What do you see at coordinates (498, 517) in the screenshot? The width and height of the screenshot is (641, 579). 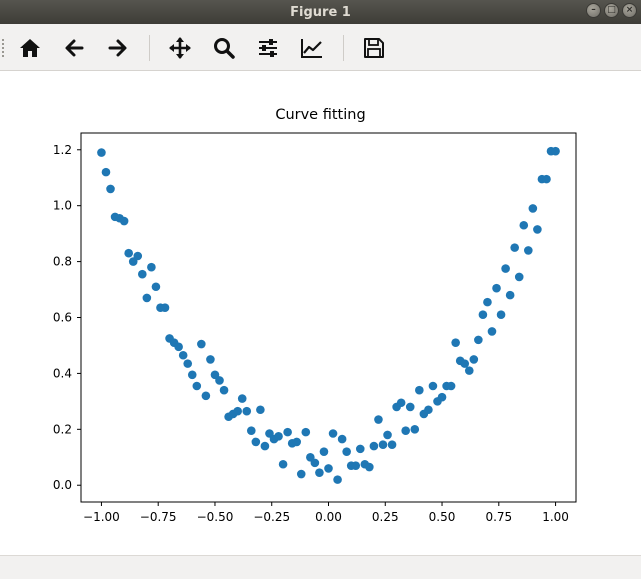 I see `x-tick-label: 0.75` at bounding box center [498, 517].